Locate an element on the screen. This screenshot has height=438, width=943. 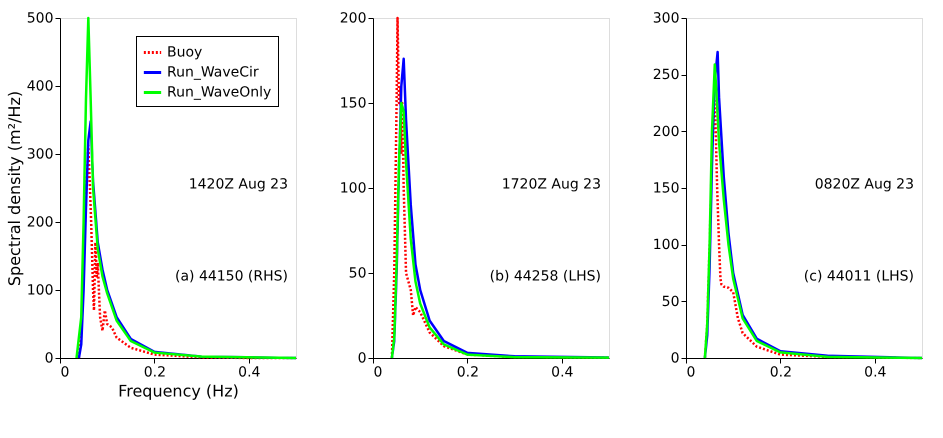
legend-label: Run_WaveOnly is located at coordinates (219, 92).